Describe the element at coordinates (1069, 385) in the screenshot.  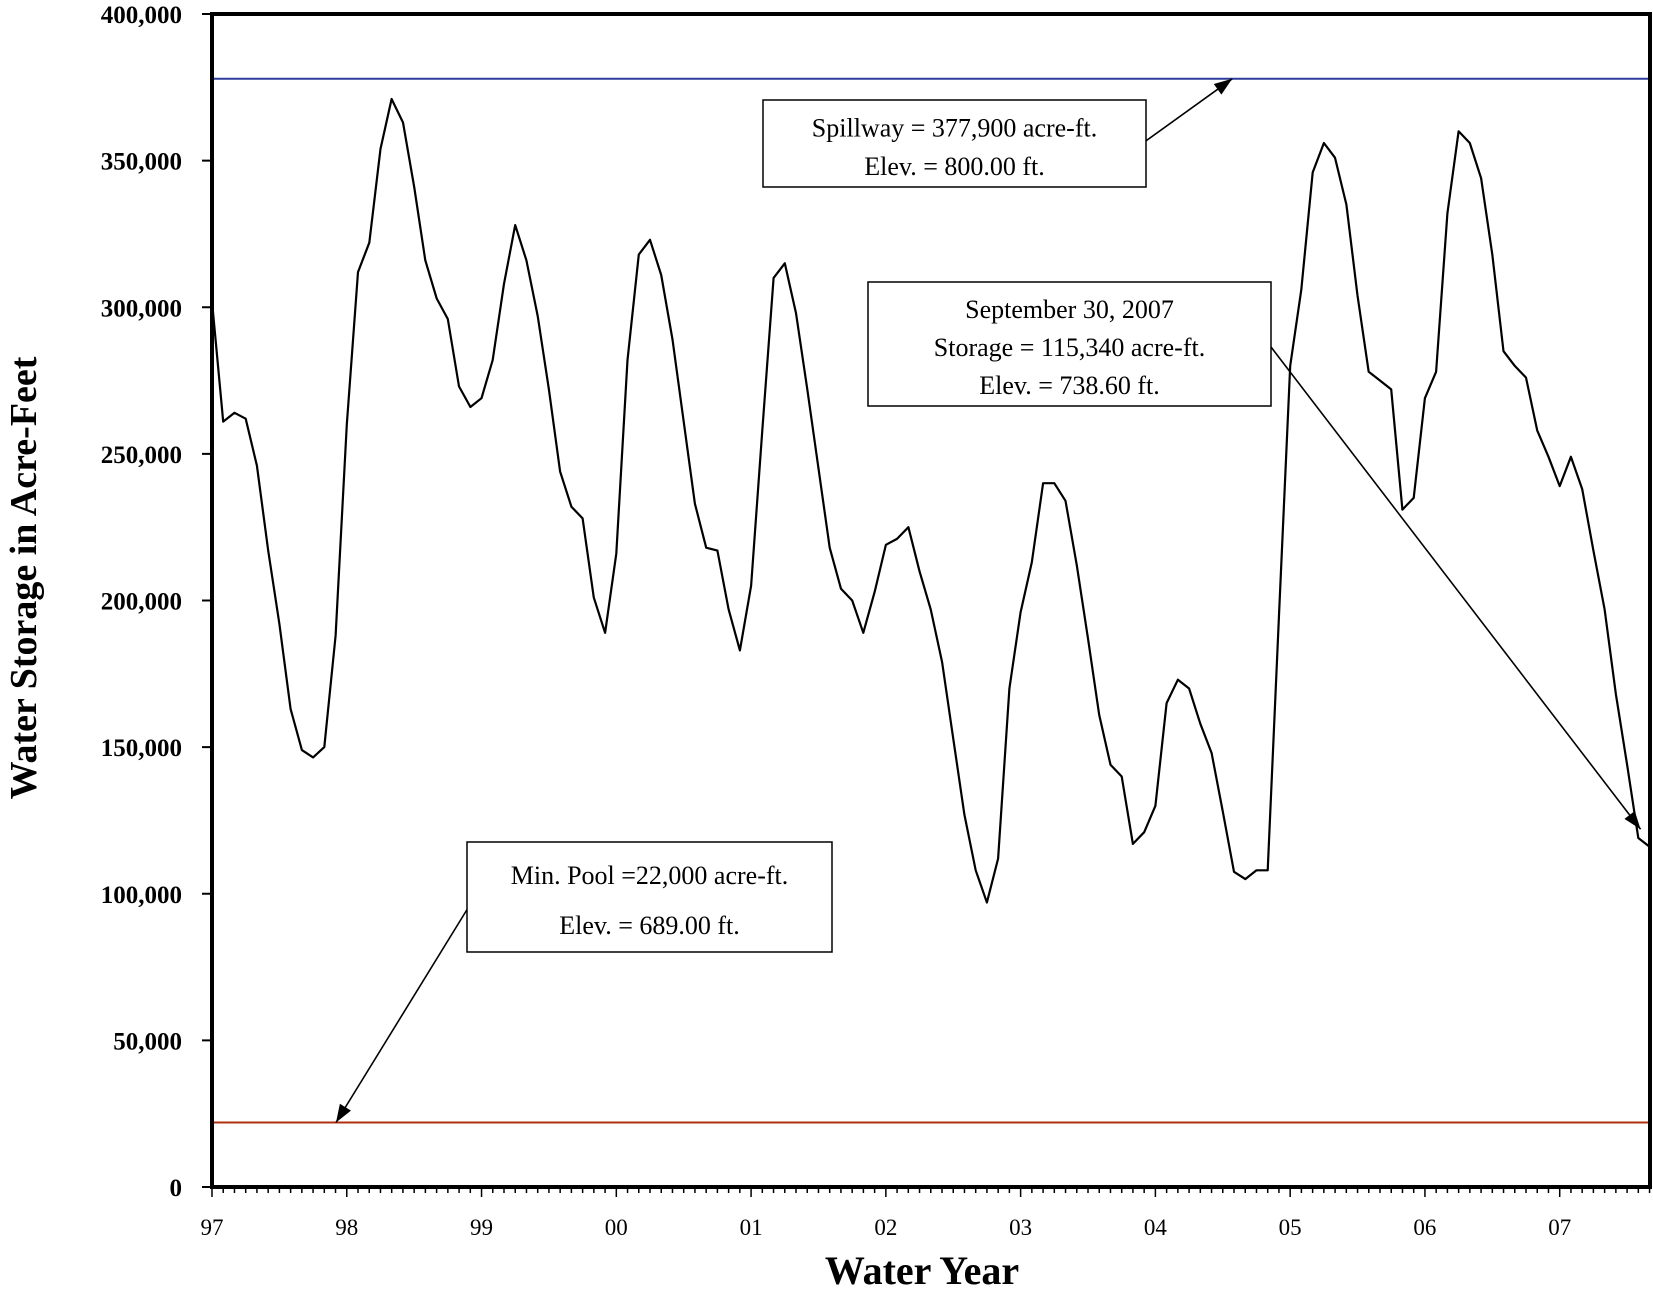
I see `annotation-text: Elev. = 738.60 ft.` at that location.